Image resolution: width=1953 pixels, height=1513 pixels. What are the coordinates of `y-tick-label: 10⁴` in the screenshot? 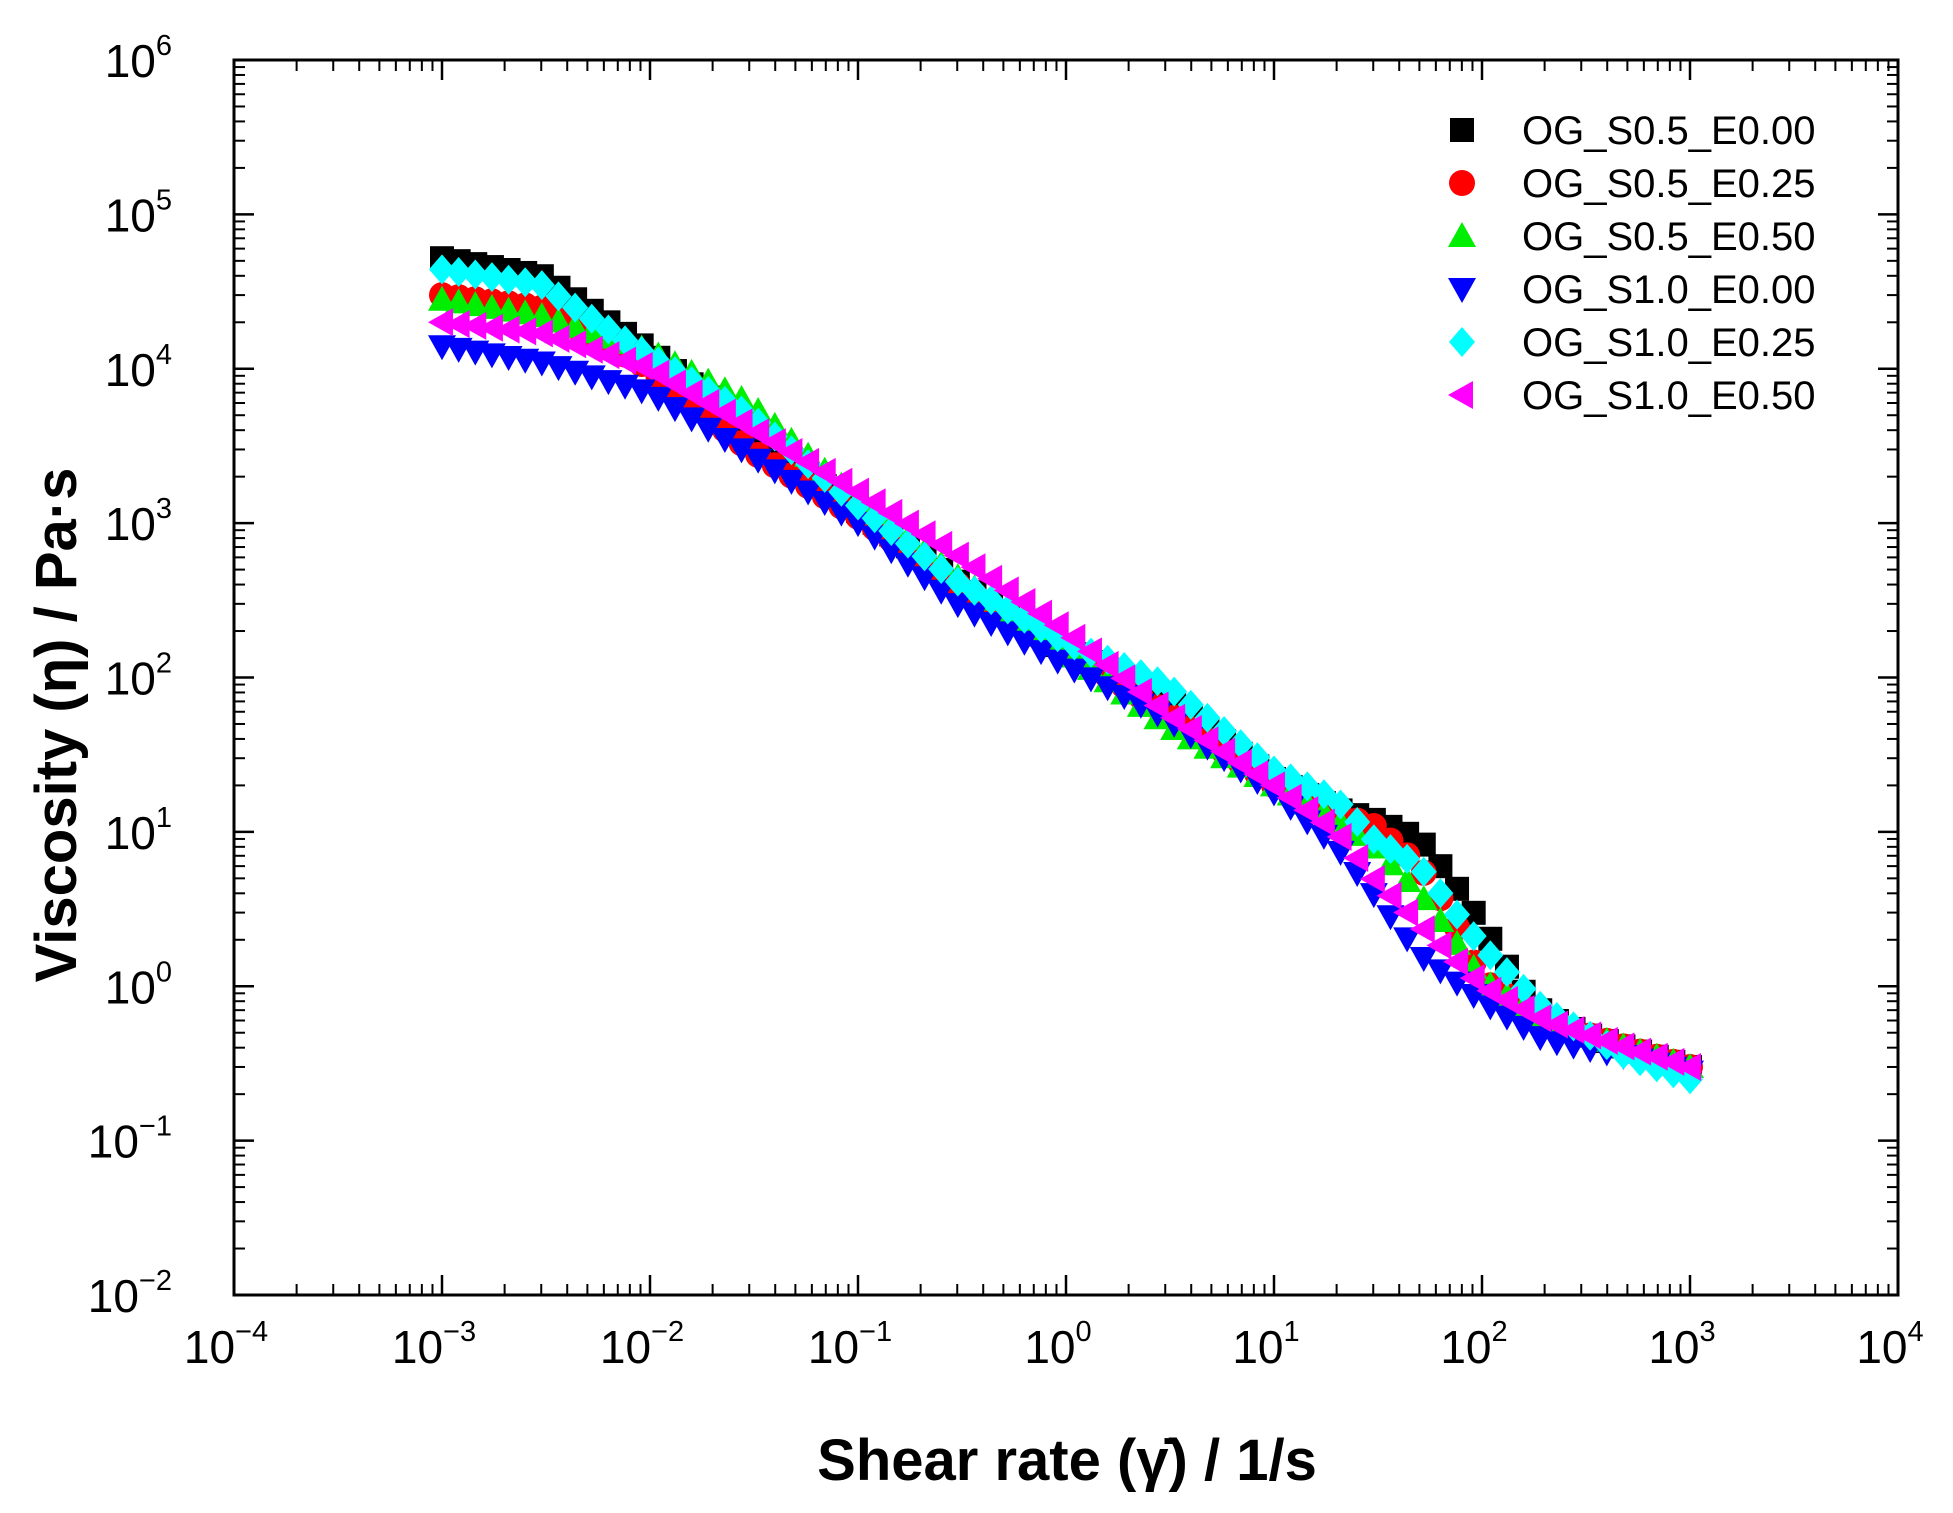 It's located at (138, 367).